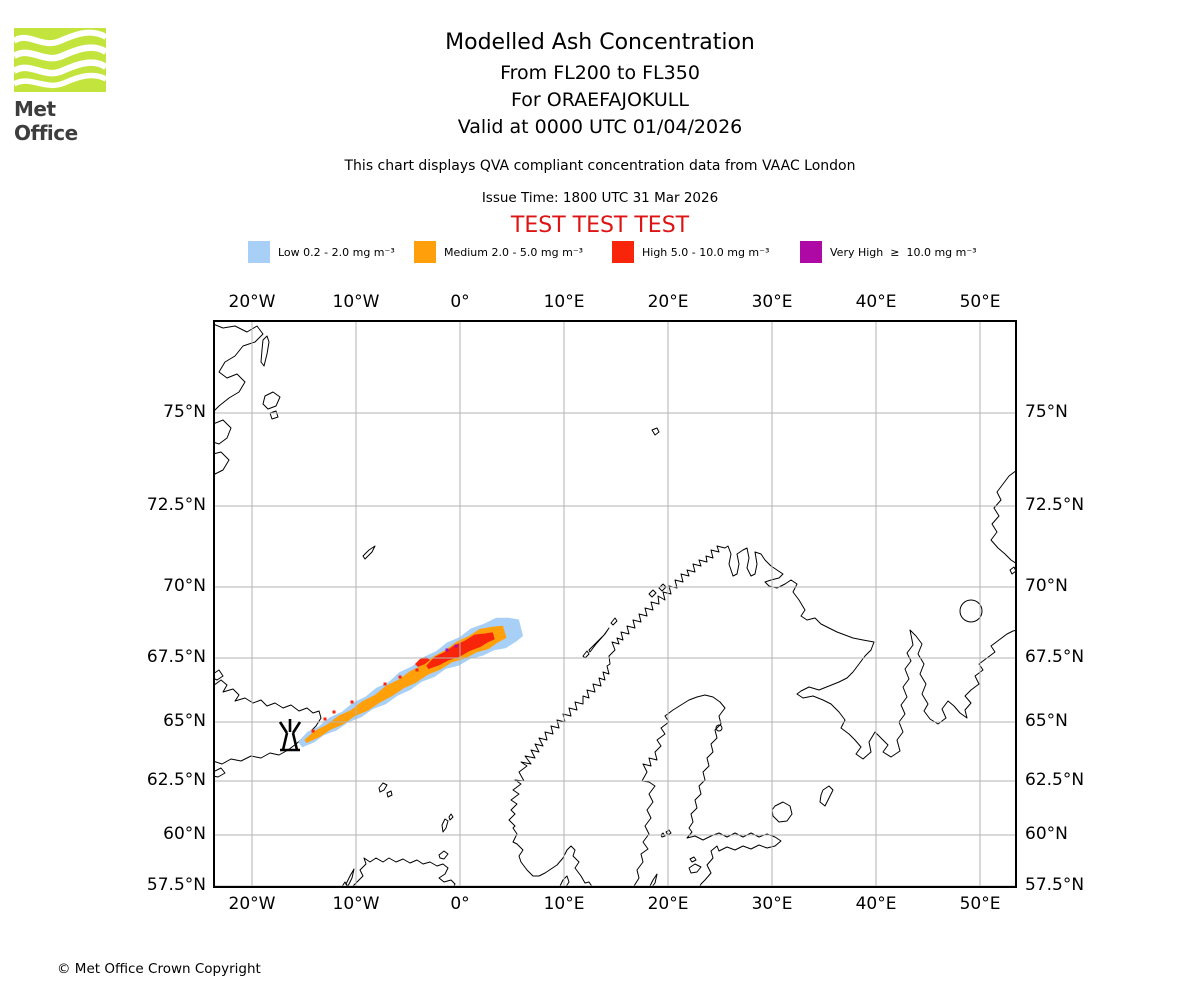 The image size is (1200, 1000). I want to click on coastline-lake, so click(719, 728).